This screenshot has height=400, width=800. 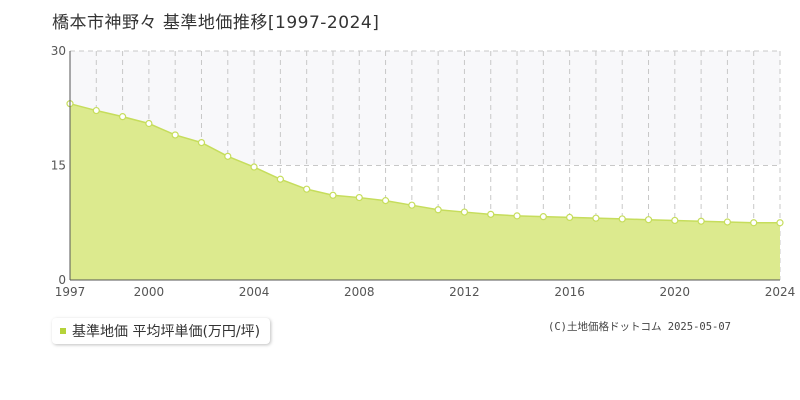 What do you see at coordinates (254, 292) in the screenshot?
I see `x-tick-label: 2004` at bounding box center [254, 292].